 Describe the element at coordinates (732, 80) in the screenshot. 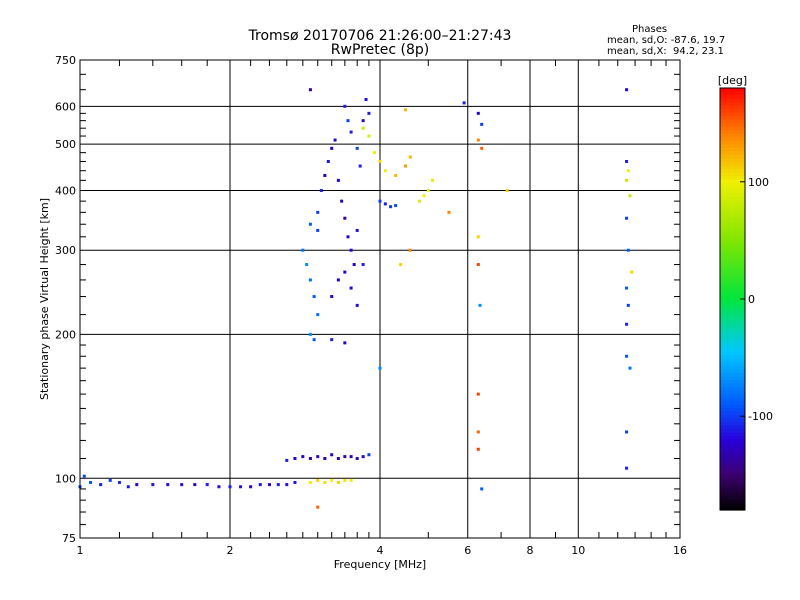

I see `colorbar-label: [deg]` at that location.